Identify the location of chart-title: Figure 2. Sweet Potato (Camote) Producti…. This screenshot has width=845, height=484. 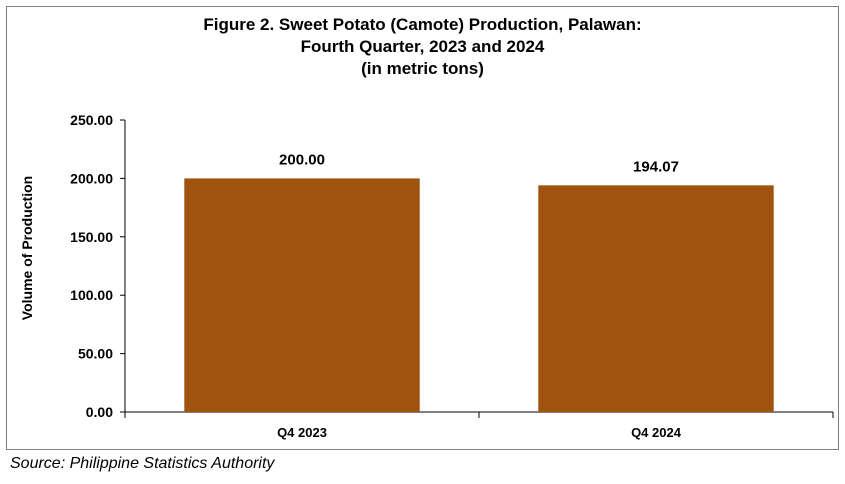
(422, 47).